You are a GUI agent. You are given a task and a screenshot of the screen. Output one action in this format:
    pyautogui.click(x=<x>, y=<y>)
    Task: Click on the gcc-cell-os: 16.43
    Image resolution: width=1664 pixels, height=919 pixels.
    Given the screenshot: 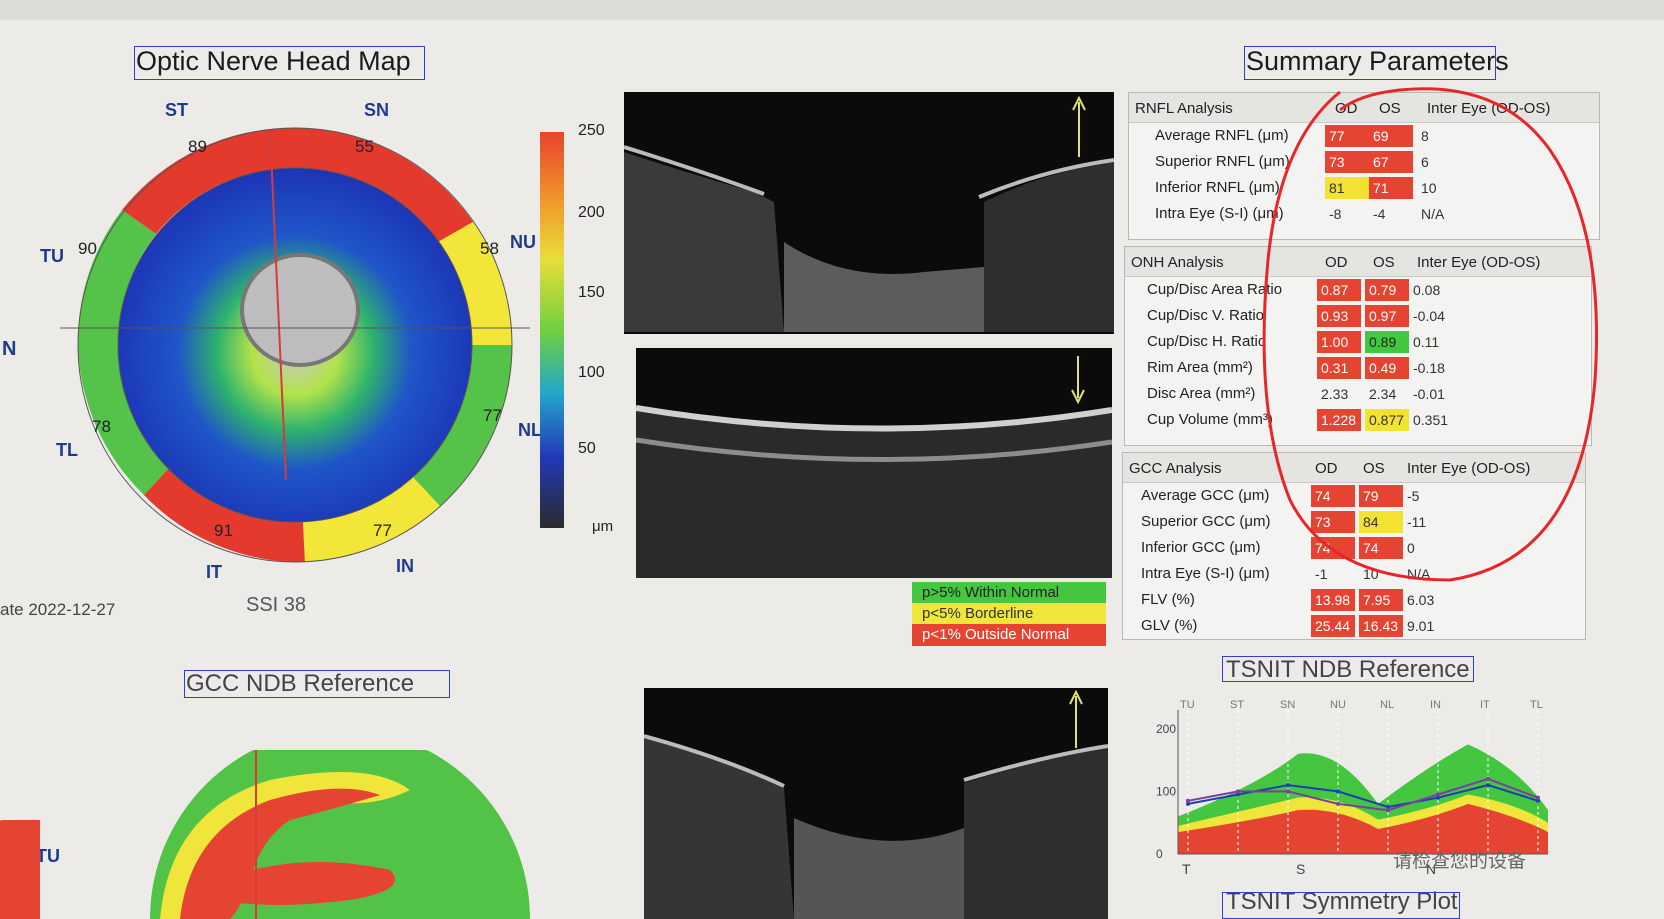 What is the action you would take?
    pyautogui.click(x=1381, y=626)
    